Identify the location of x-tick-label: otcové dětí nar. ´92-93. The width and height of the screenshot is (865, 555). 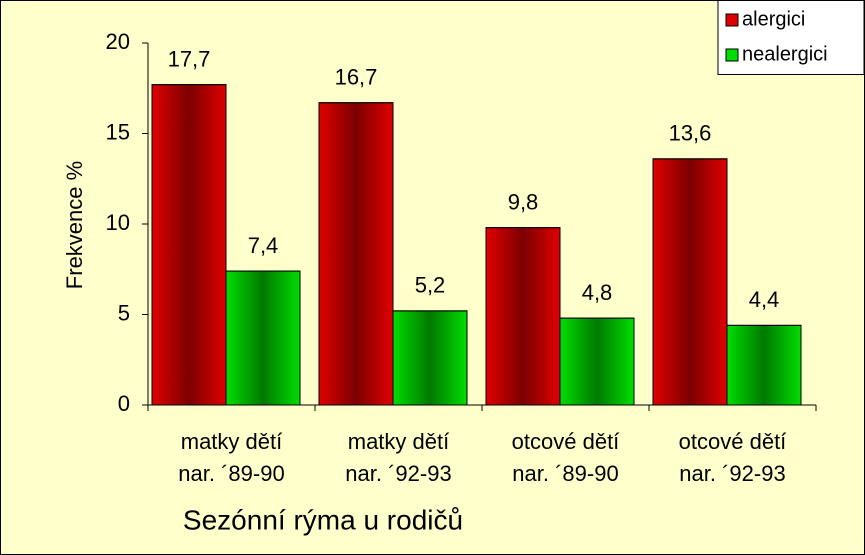
(733, 457).